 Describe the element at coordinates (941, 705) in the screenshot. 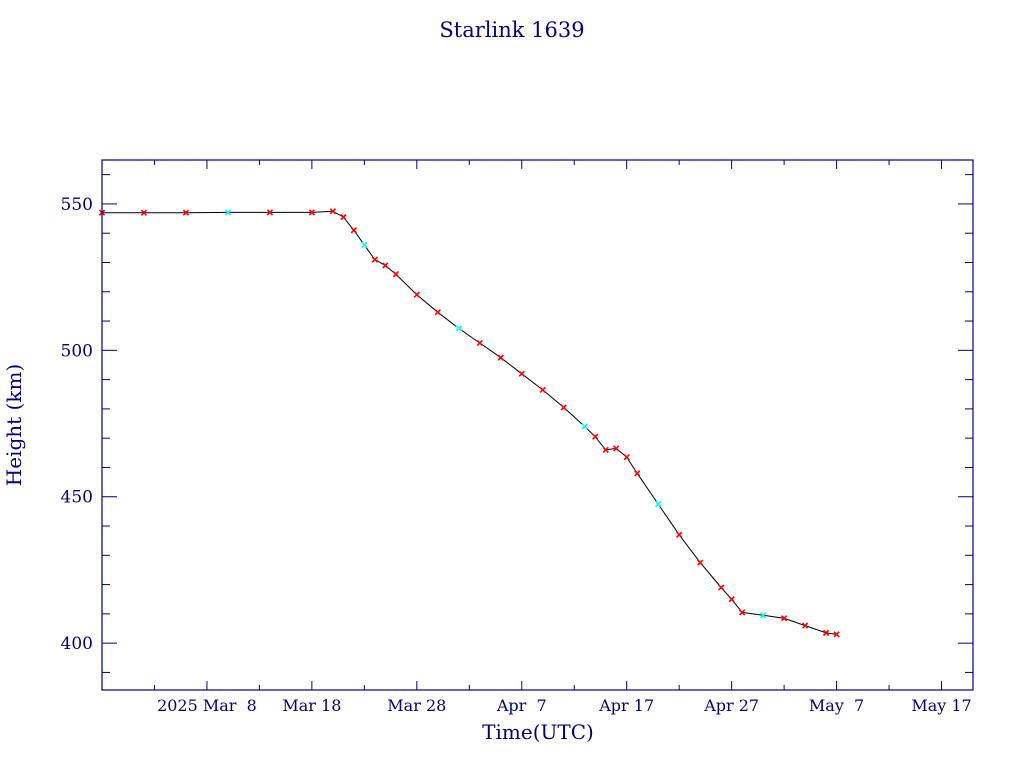

I see `x-tick-label: May 17` at that location.